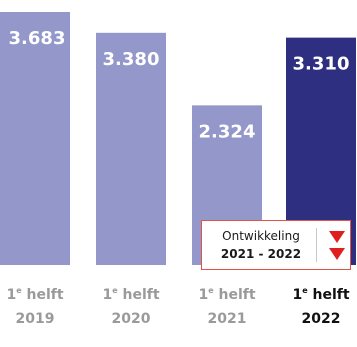 The width and height of the screenshot is (357, 347). I want to click on category-label-year: 2022, so click(321, 319).